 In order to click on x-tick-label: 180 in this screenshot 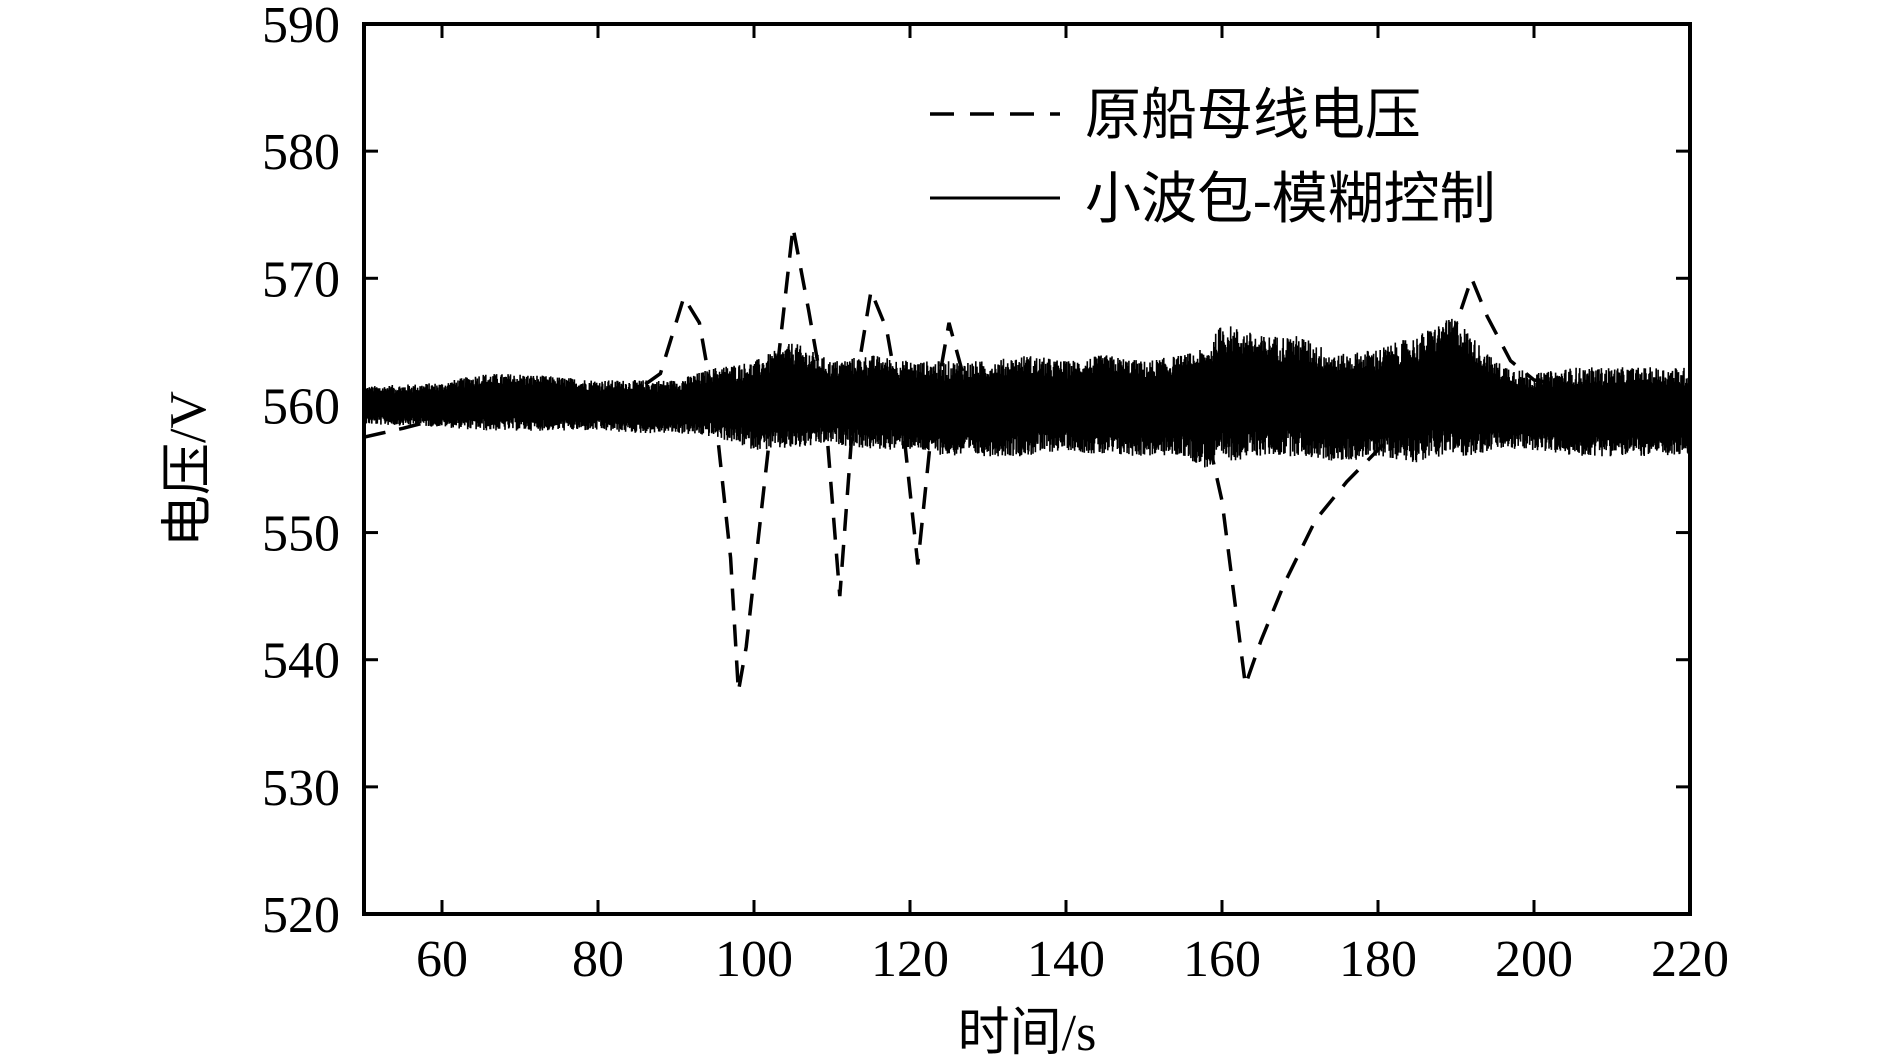, I will do `click(1378, 959)`.